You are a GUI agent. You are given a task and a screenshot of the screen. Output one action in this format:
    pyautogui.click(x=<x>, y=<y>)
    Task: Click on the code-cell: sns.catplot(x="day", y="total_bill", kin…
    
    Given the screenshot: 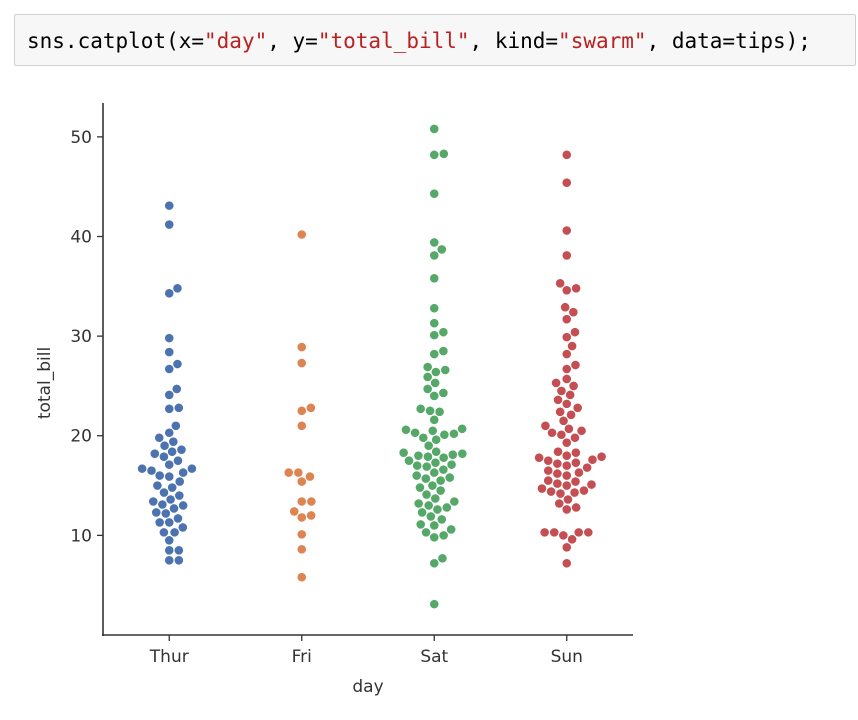 What is the action you would take?
    pyautogui.click(x=435, y=40)
    